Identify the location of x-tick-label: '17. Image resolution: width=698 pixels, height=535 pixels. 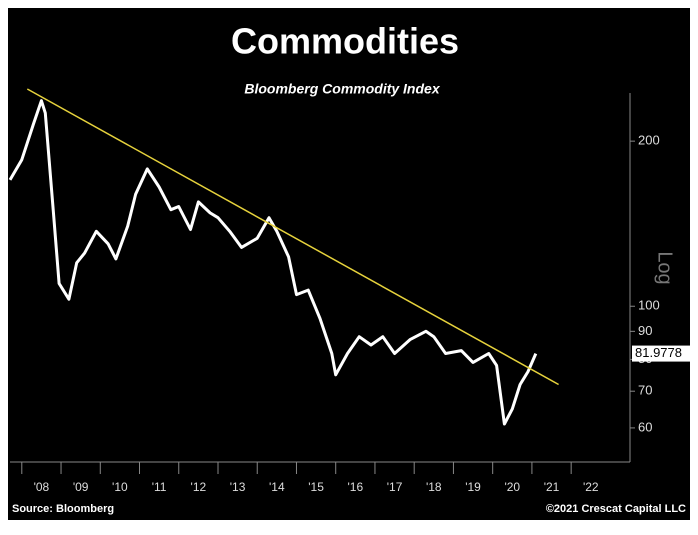
(395, 487).